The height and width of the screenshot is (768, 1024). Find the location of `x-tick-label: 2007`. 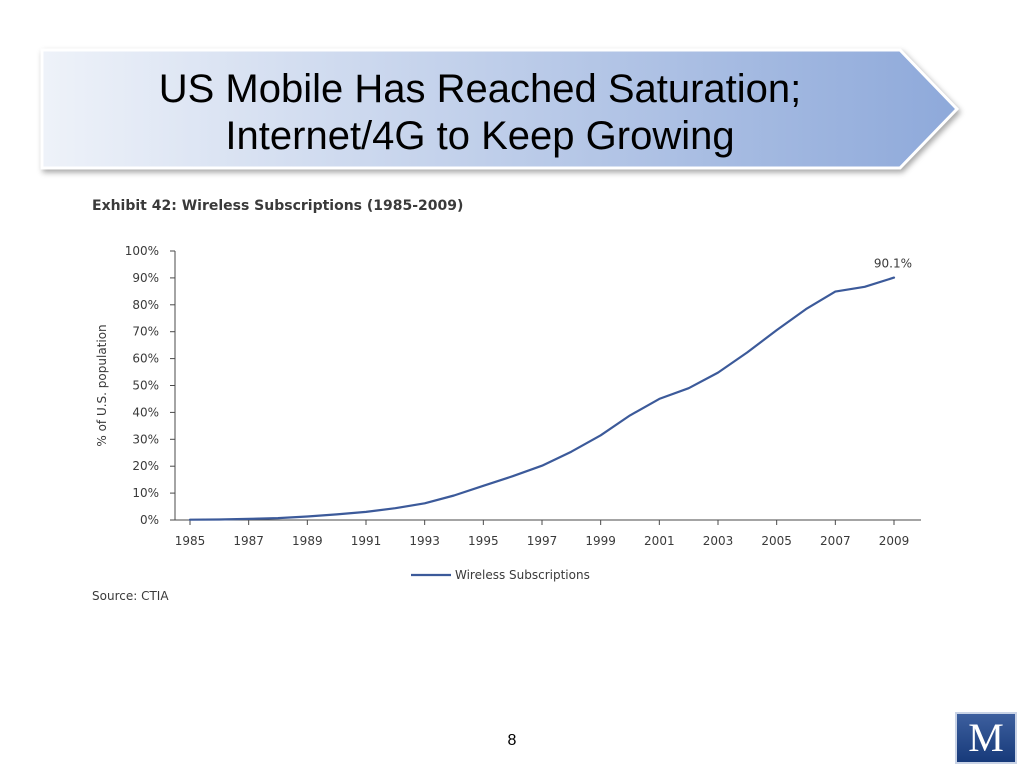

x-tick-label: 2007 is located at coordinates (835, 541).